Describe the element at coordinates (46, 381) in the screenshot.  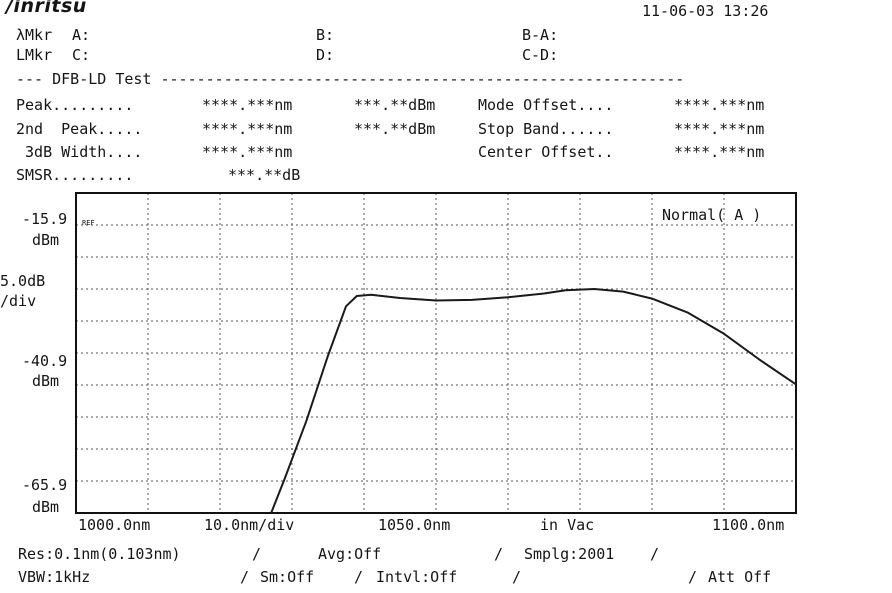
I see `y-mid-unit: dBm` at that location.